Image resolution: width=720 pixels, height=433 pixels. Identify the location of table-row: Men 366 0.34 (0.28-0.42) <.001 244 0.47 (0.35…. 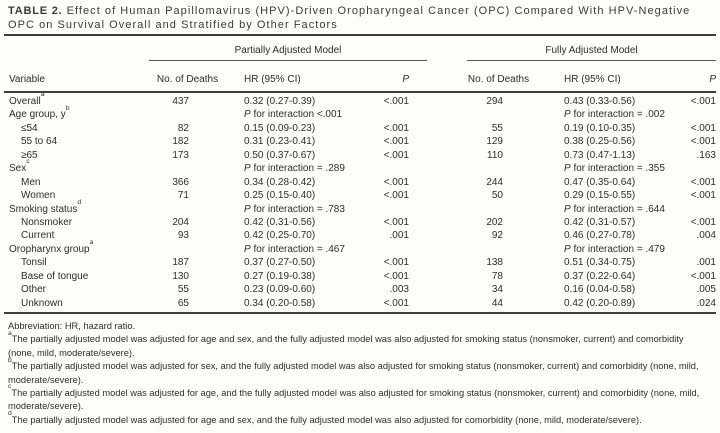
(360, 182).